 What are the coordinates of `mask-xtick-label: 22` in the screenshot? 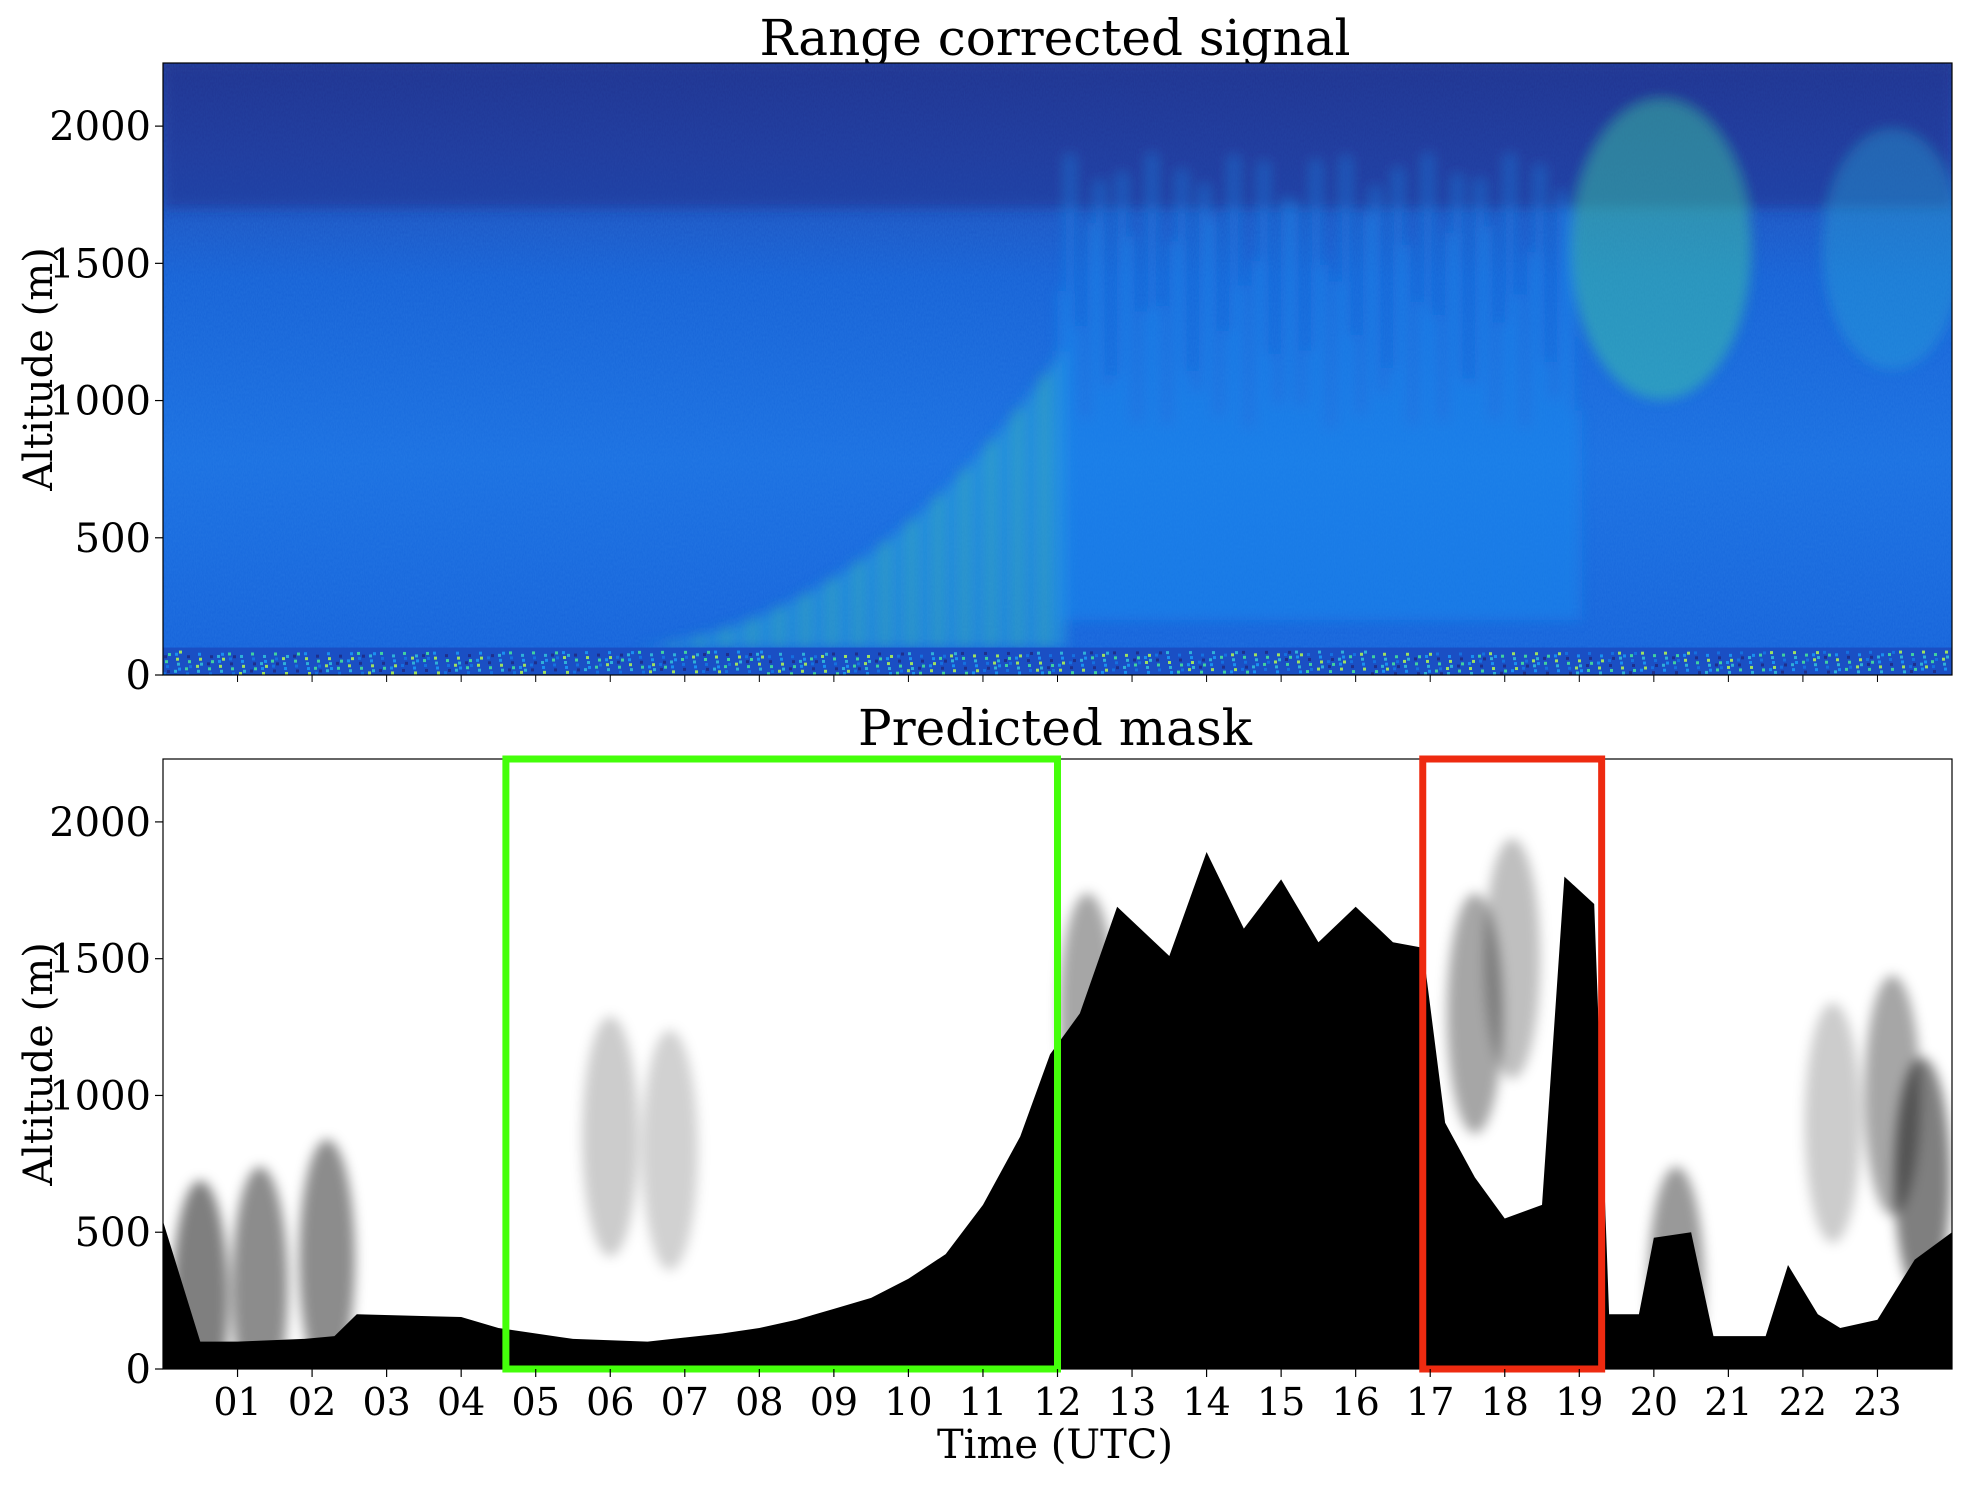 It's located at (1803, 1402).